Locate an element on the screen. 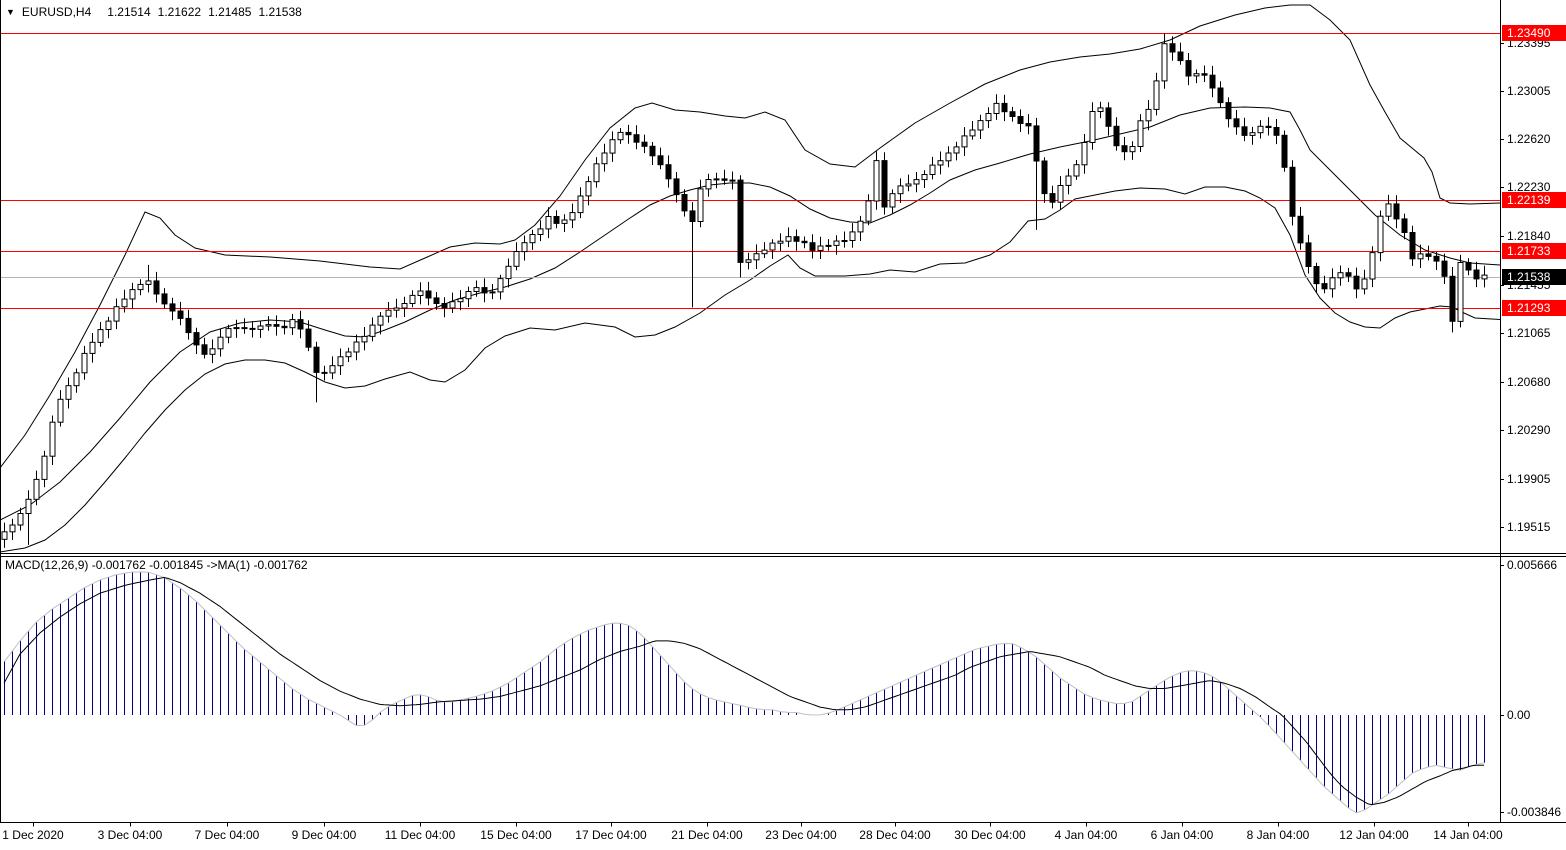 The height and width of the screenshot is (850, 1566). price-axis-label: 1.19905 is located at coordinates (1529, 479).